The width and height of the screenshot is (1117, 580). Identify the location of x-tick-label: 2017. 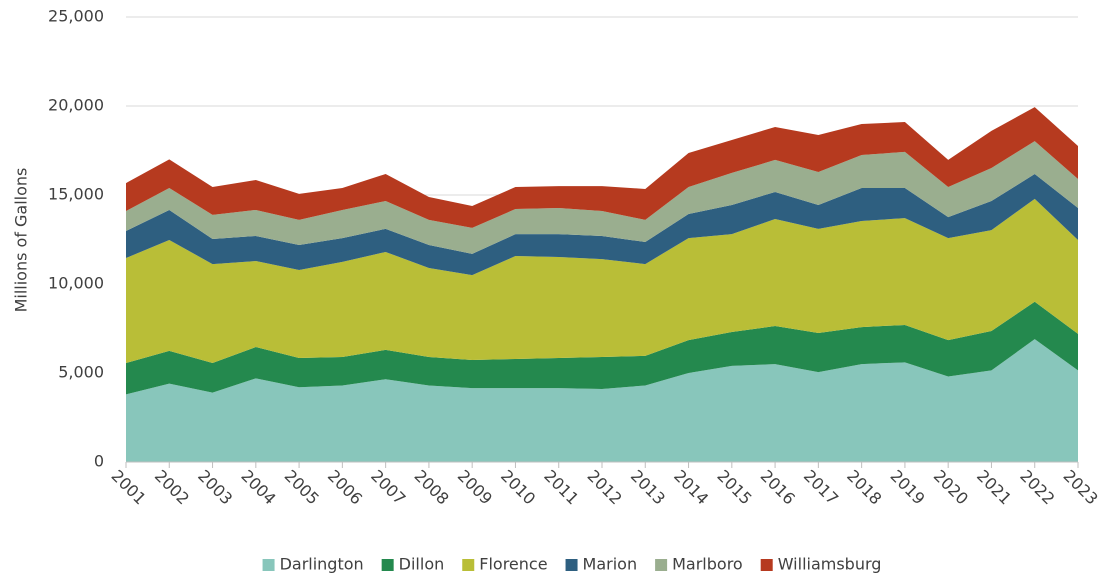
(821, 487).